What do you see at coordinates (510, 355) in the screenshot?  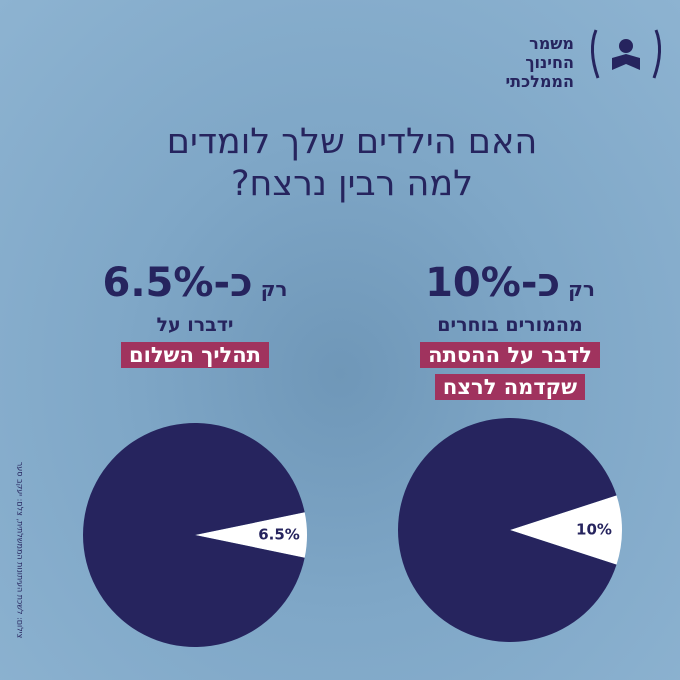 I see `highlight: לדבר על ההסתה` at bounding box center [510, 355].